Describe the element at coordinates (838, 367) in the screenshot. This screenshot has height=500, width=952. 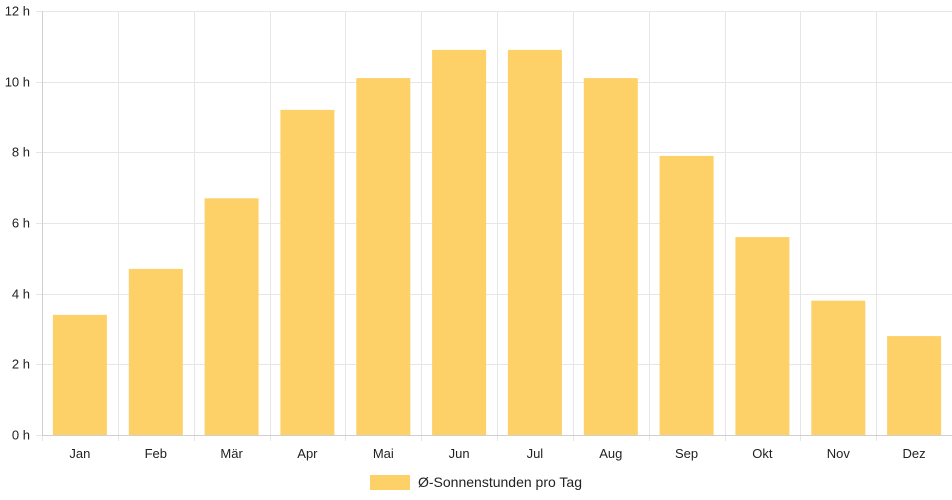
I see `bar-nov` at that location.